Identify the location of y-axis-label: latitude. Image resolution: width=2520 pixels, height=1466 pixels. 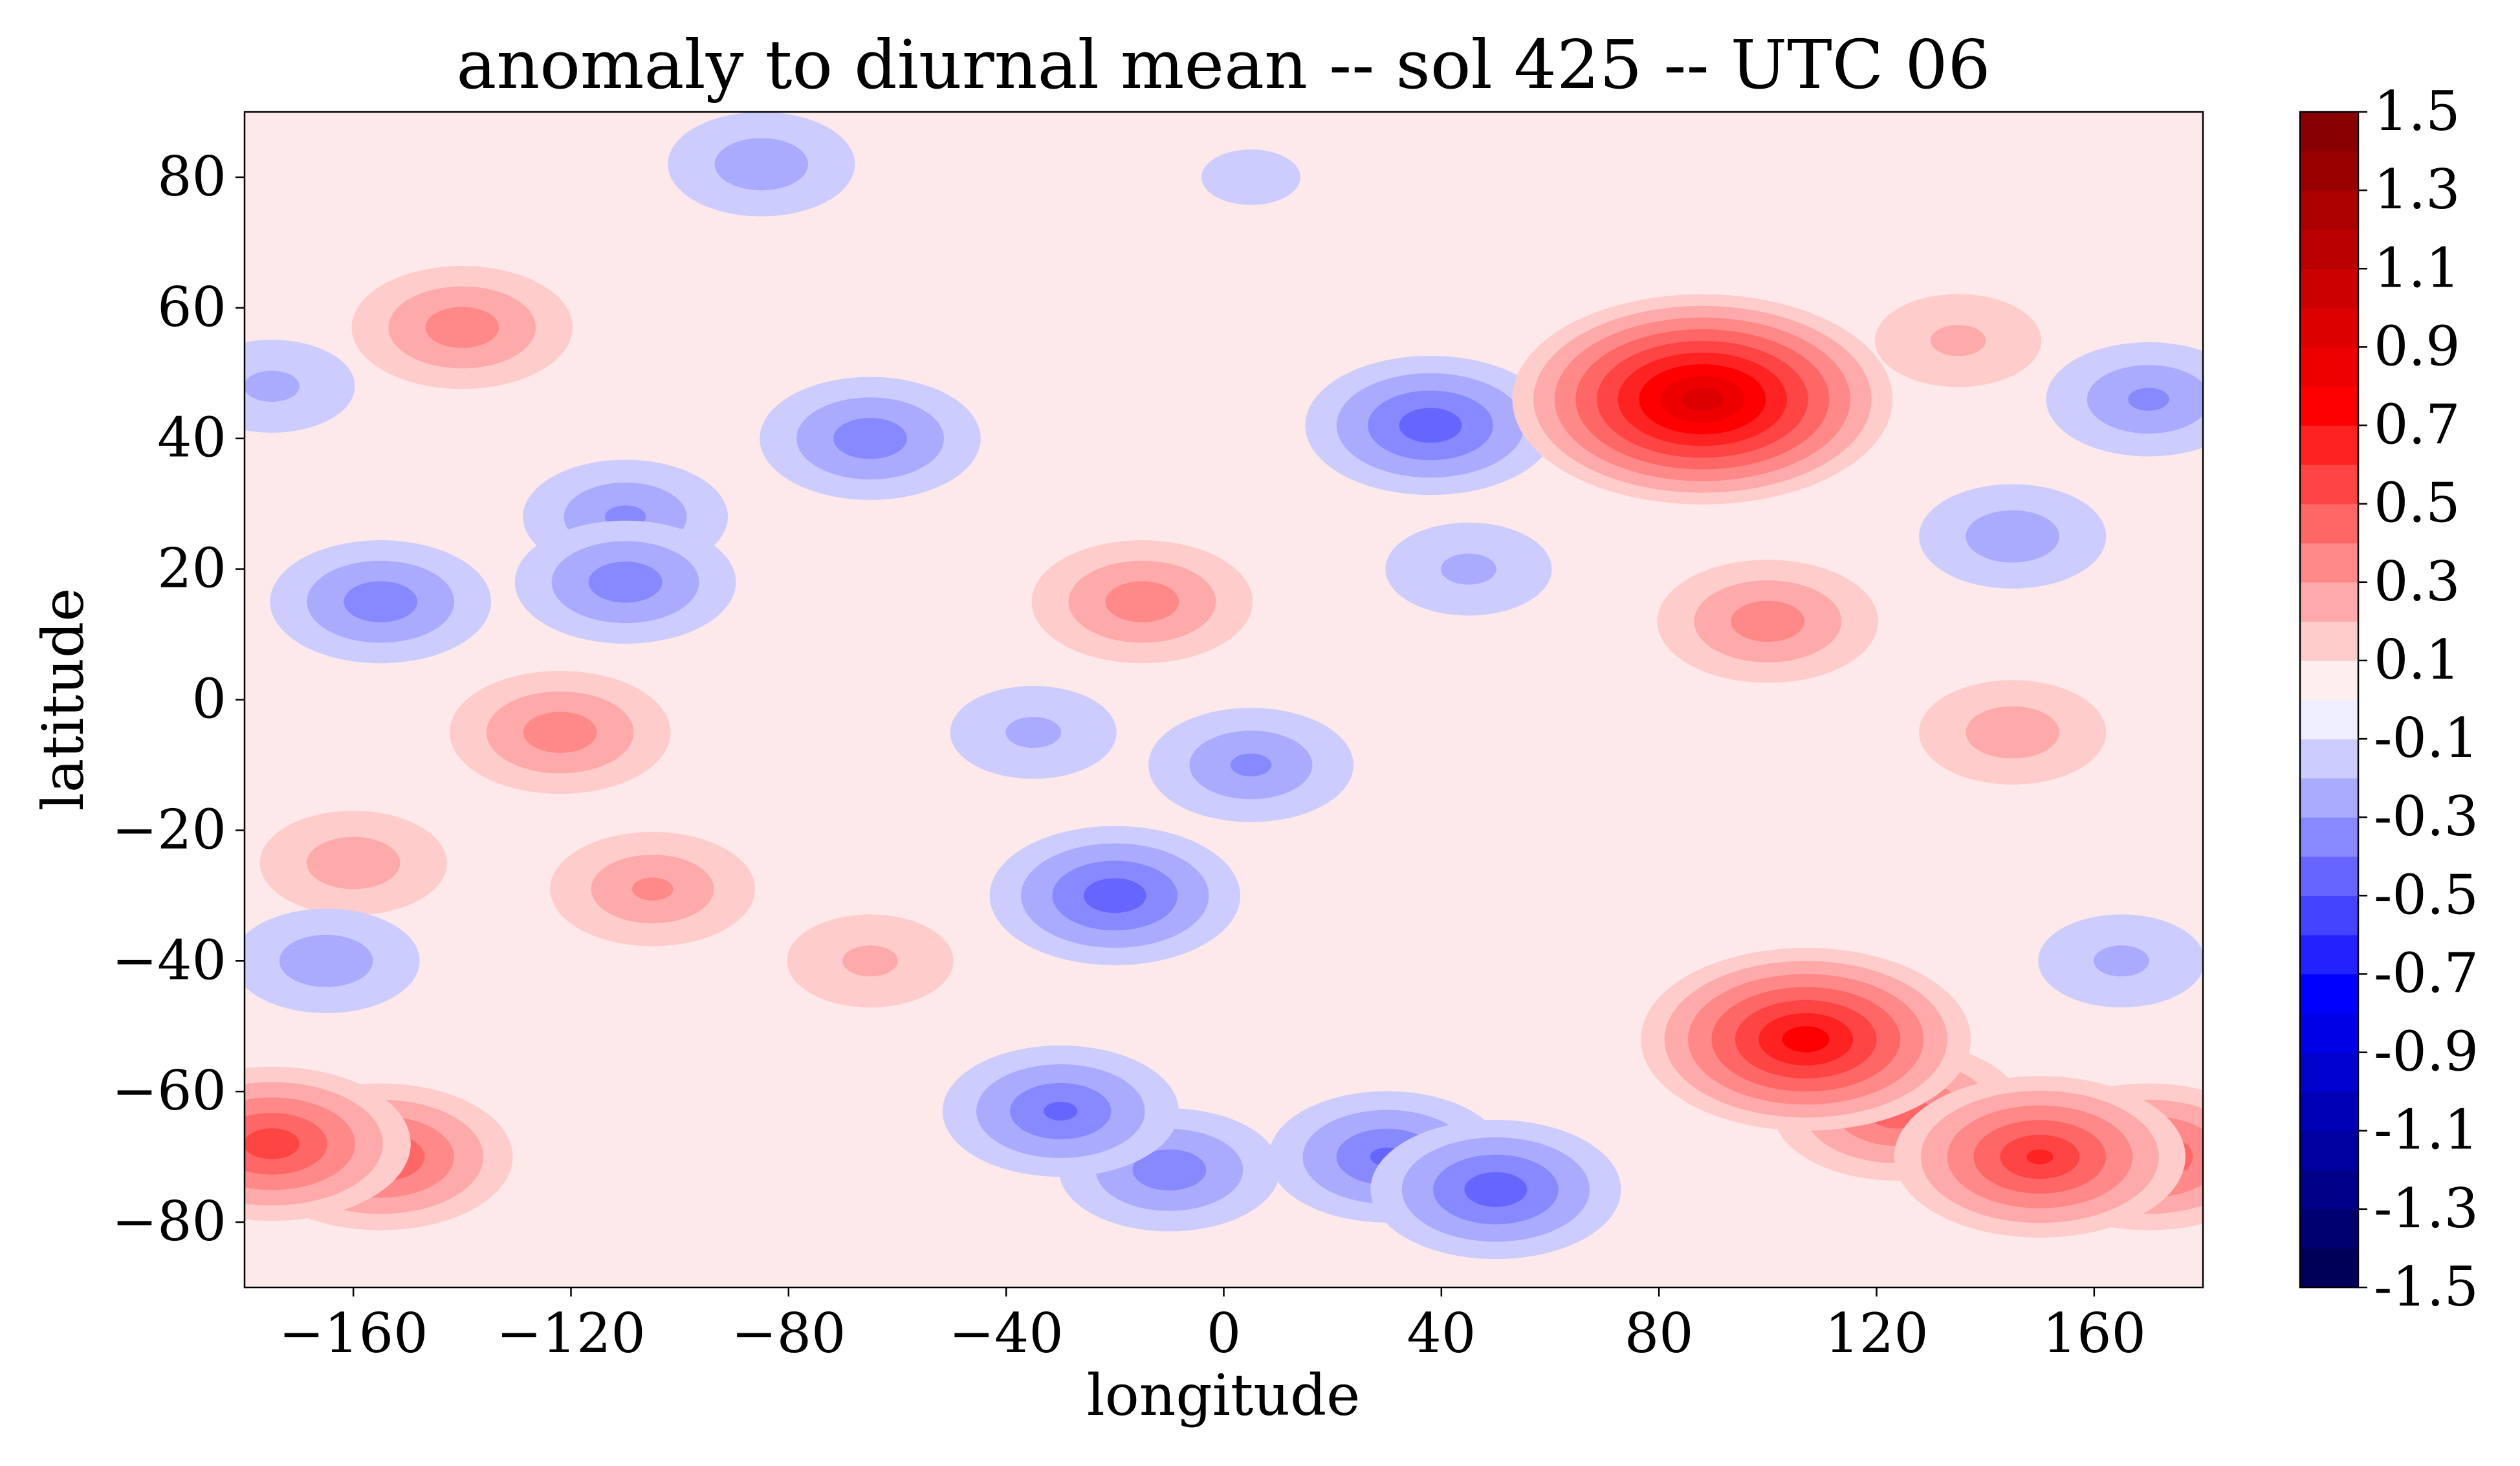
(63, 699).